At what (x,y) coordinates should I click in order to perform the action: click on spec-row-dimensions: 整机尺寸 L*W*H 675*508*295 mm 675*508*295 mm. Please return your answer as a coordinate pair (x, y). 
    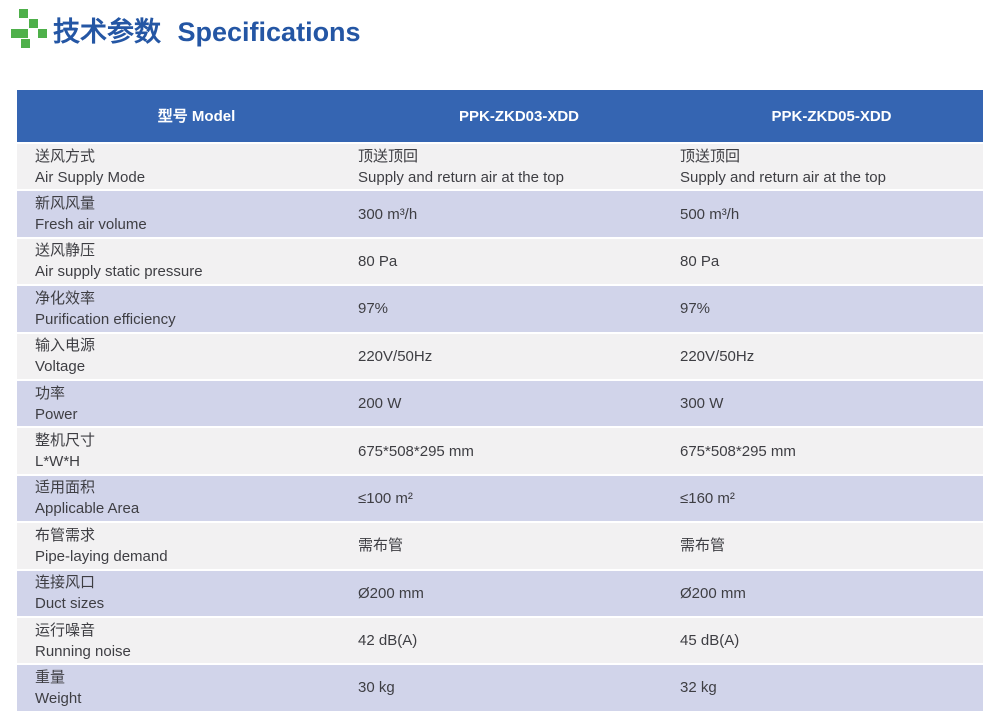
    Looking at the image, I should click on (500, 451).